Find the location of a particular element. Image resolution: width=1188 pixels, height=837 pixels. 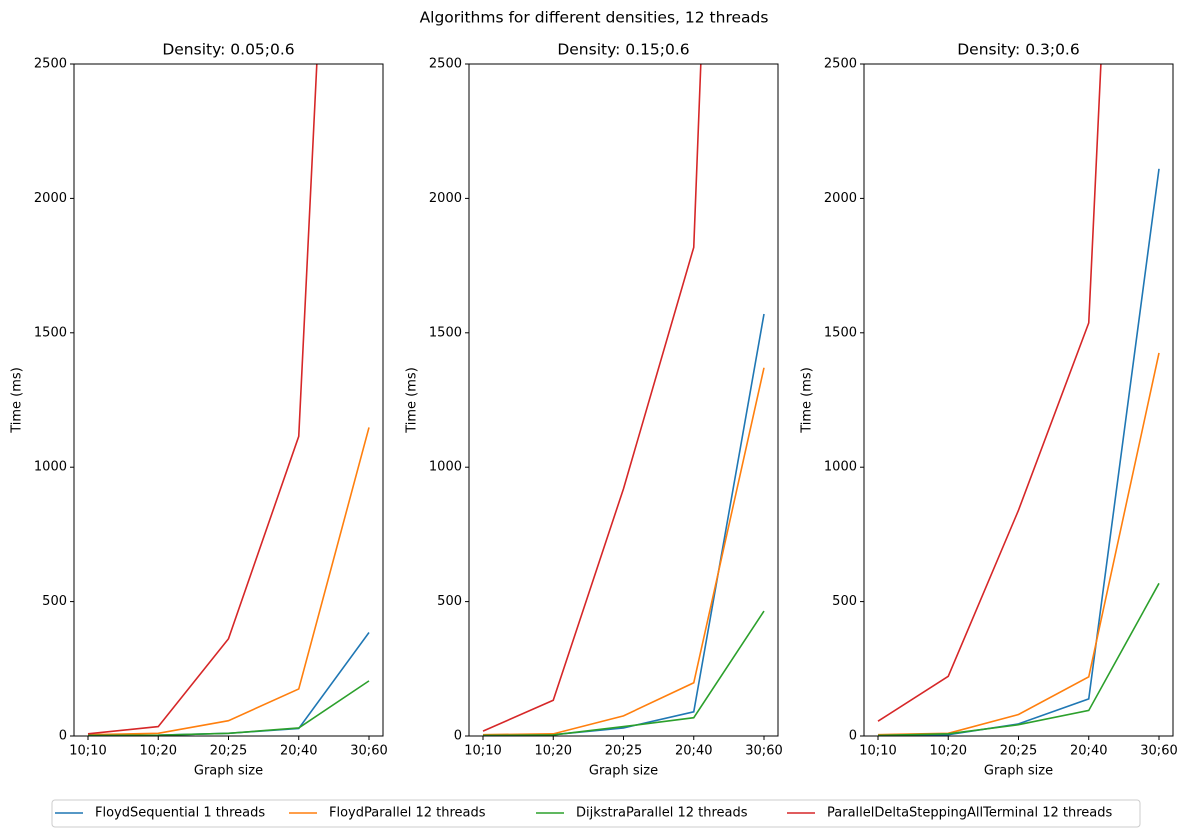

legend-label: FloydSequential 1 threads is located at coordinates (180, 813).